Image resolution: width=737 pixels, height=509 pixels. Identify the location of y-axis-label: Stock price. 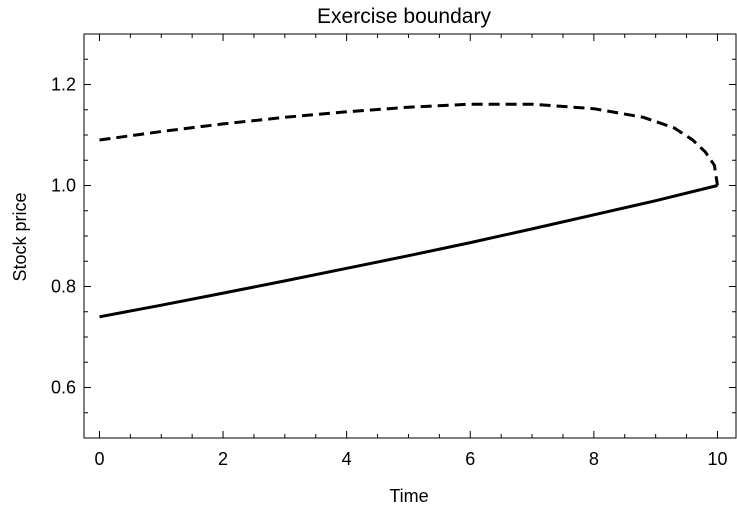
(20, 236).